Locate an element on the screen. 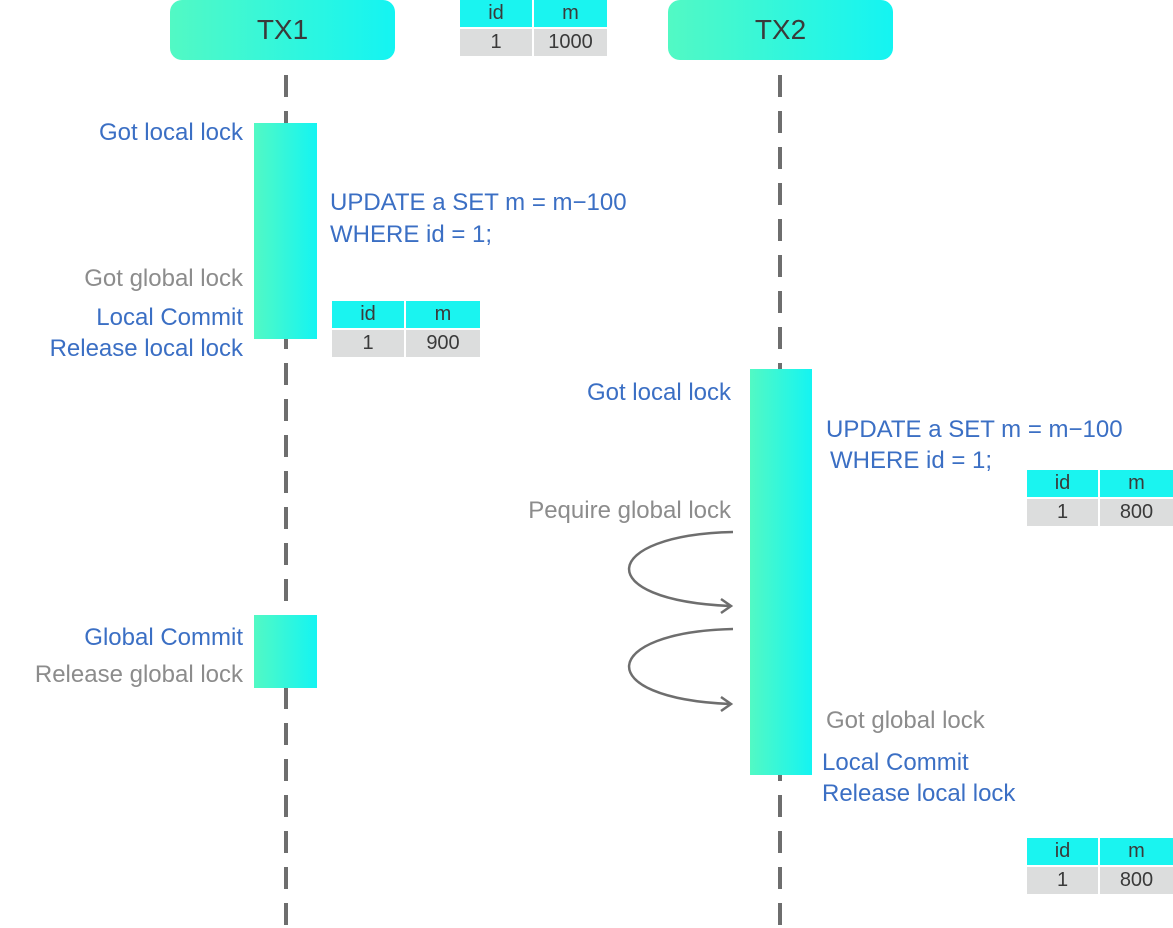 The width and height of the screenshot is (1173, 928). tx1-got-global-lock: Got global lock is located at coordinates (163, 278).